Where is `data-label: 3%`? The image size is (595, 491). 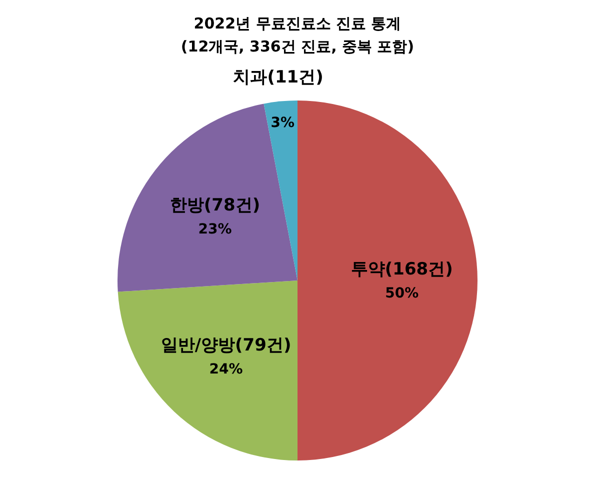
data-label: 3% is located at coordinates (282, 123).